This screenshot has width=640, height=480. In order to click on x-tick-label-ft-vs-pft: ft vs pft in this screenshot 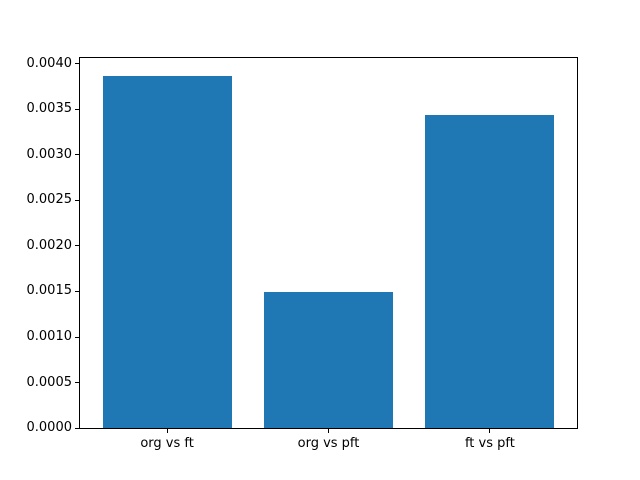, I will do `click(489, 443)`.